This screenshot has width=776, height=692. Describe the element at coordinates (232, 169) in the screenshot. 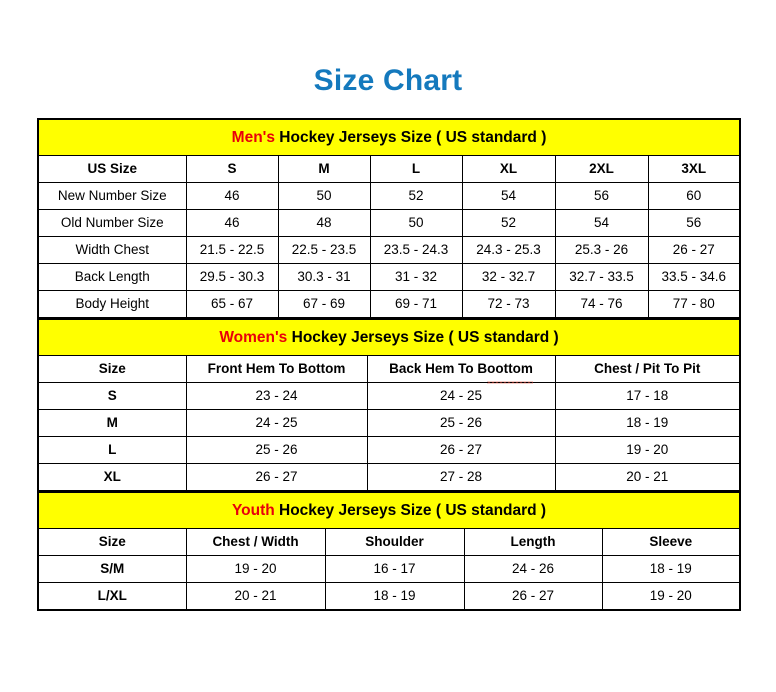

I see `mens-col-header: S` at that location.